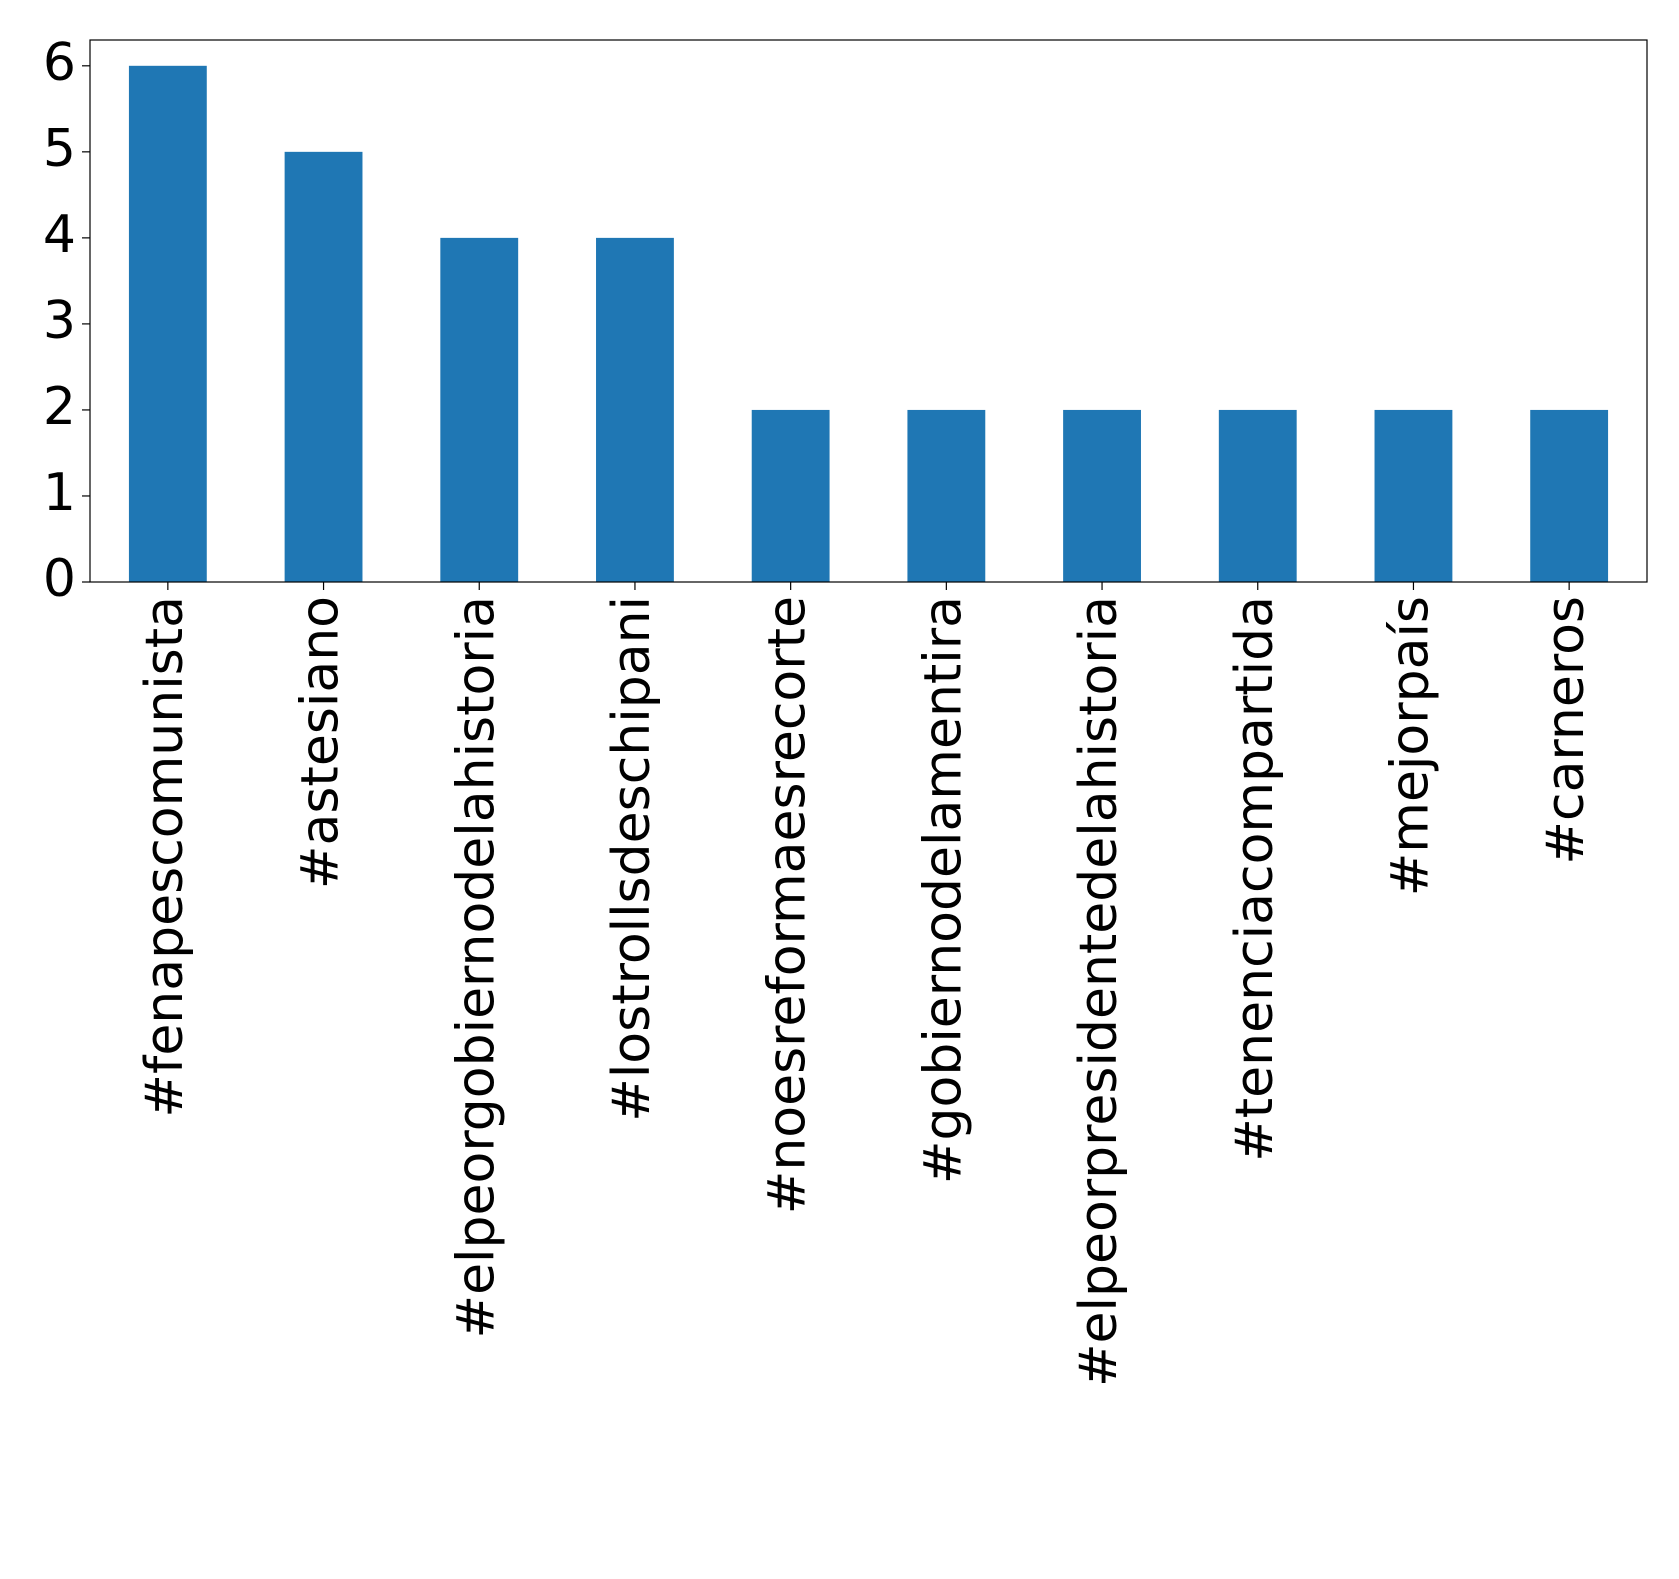  I want to click on y-tick-label: 4, so click(59, 235).